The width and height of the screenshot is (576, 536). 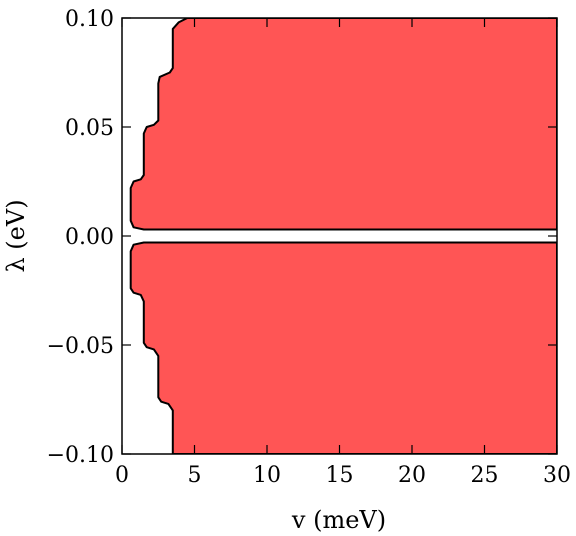 What do you see at coordinates (80, 346) in the screenshot?
I see `y-tick-label: −0.05` at bounding box center [80, 346].